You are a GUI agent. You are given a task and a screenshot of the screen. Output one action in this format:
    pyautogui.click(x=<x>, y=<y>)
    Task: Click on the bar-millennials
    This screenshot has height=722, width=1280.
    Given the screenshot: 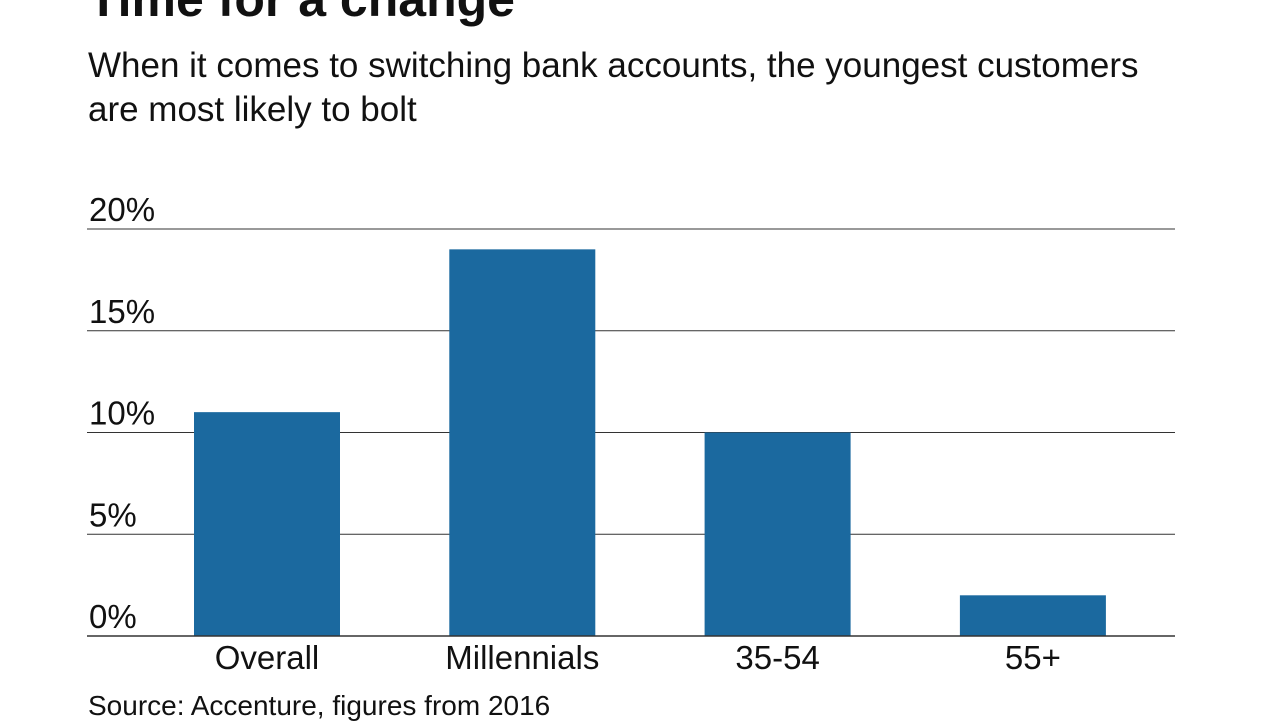 What is the action you would take?
    pyautogui.click(x=522, y=442)
    